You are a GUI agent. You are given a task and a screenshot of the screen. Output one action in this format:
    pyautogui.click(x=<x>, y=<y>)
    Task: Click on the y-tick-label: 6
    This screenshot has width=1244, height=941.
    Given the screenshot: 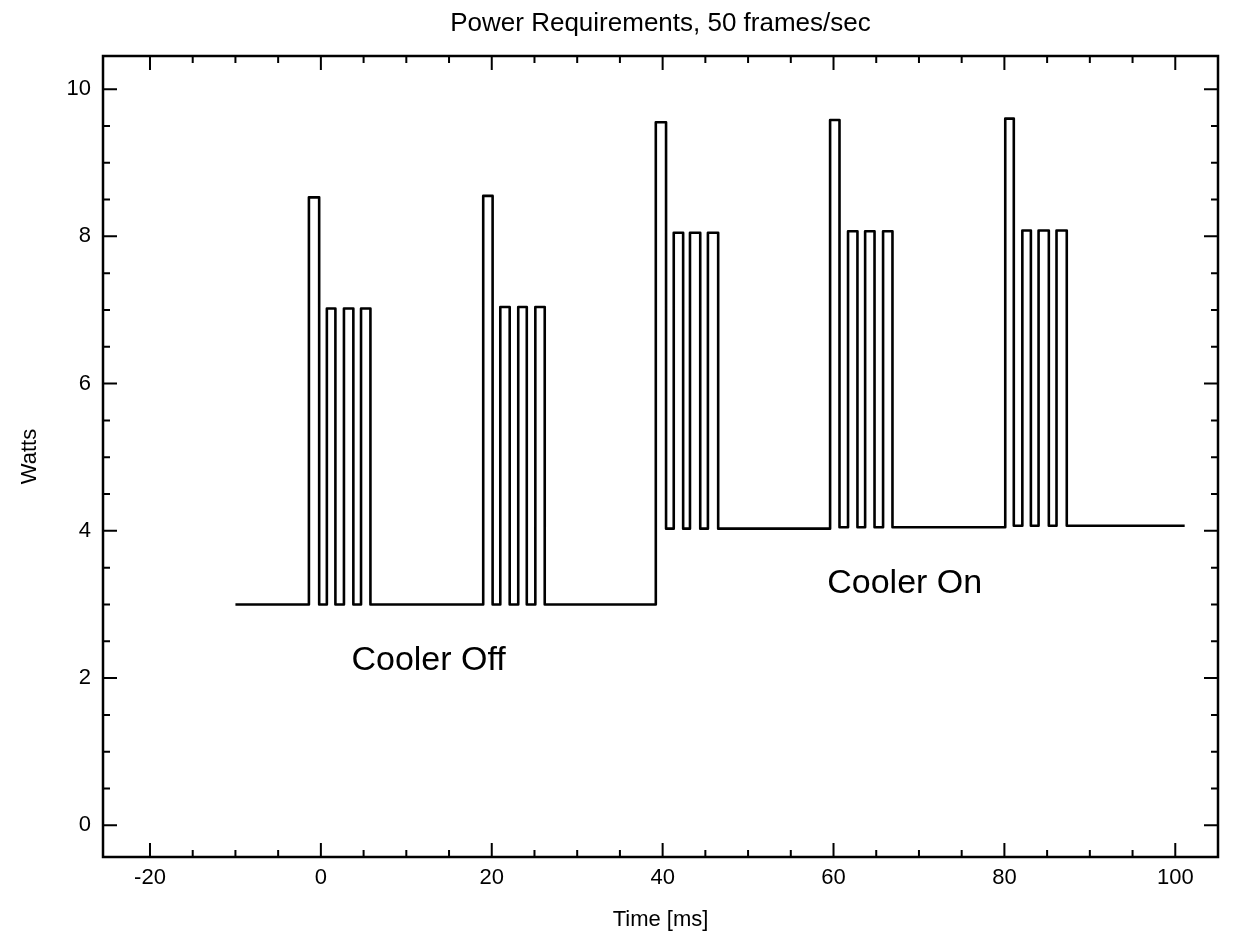 What is the action you would take?
    pyautogui.click(x=84, y=382)
    